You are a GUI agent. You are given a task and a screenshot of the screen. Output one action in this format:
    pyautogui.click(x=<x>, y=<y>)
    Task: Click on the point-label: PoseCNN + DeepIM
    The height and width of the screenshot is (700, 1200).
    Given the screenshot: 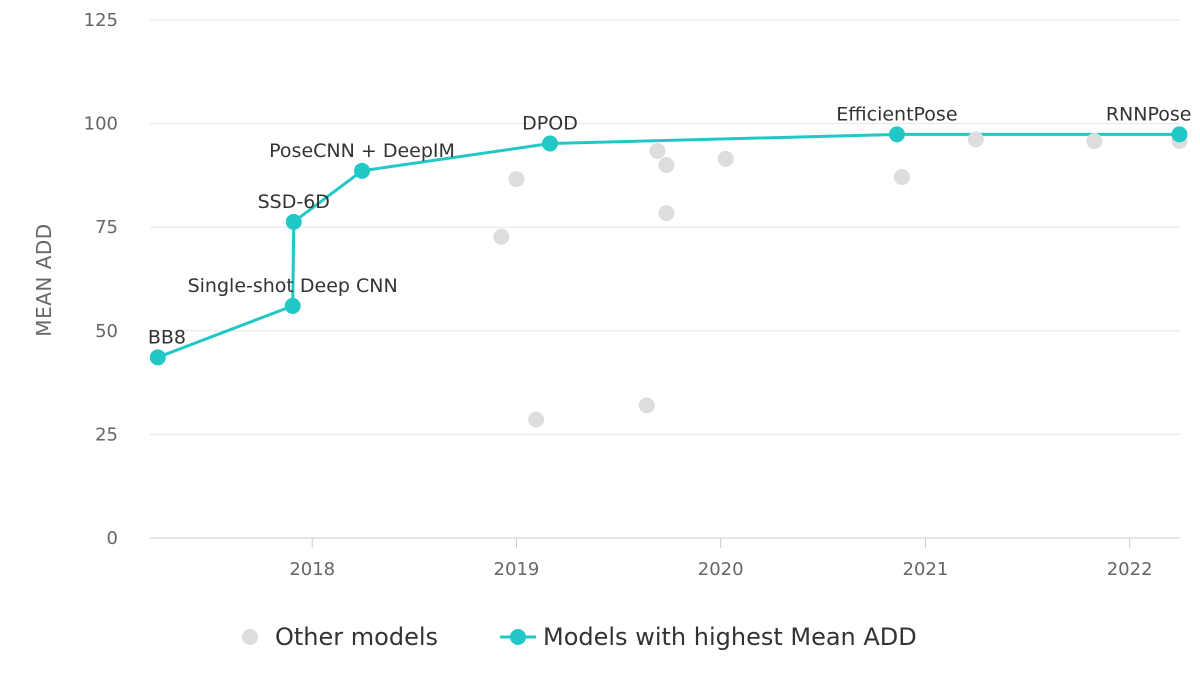 What is the action you would take?
    pyautogui.click(x=362, y=151)
    